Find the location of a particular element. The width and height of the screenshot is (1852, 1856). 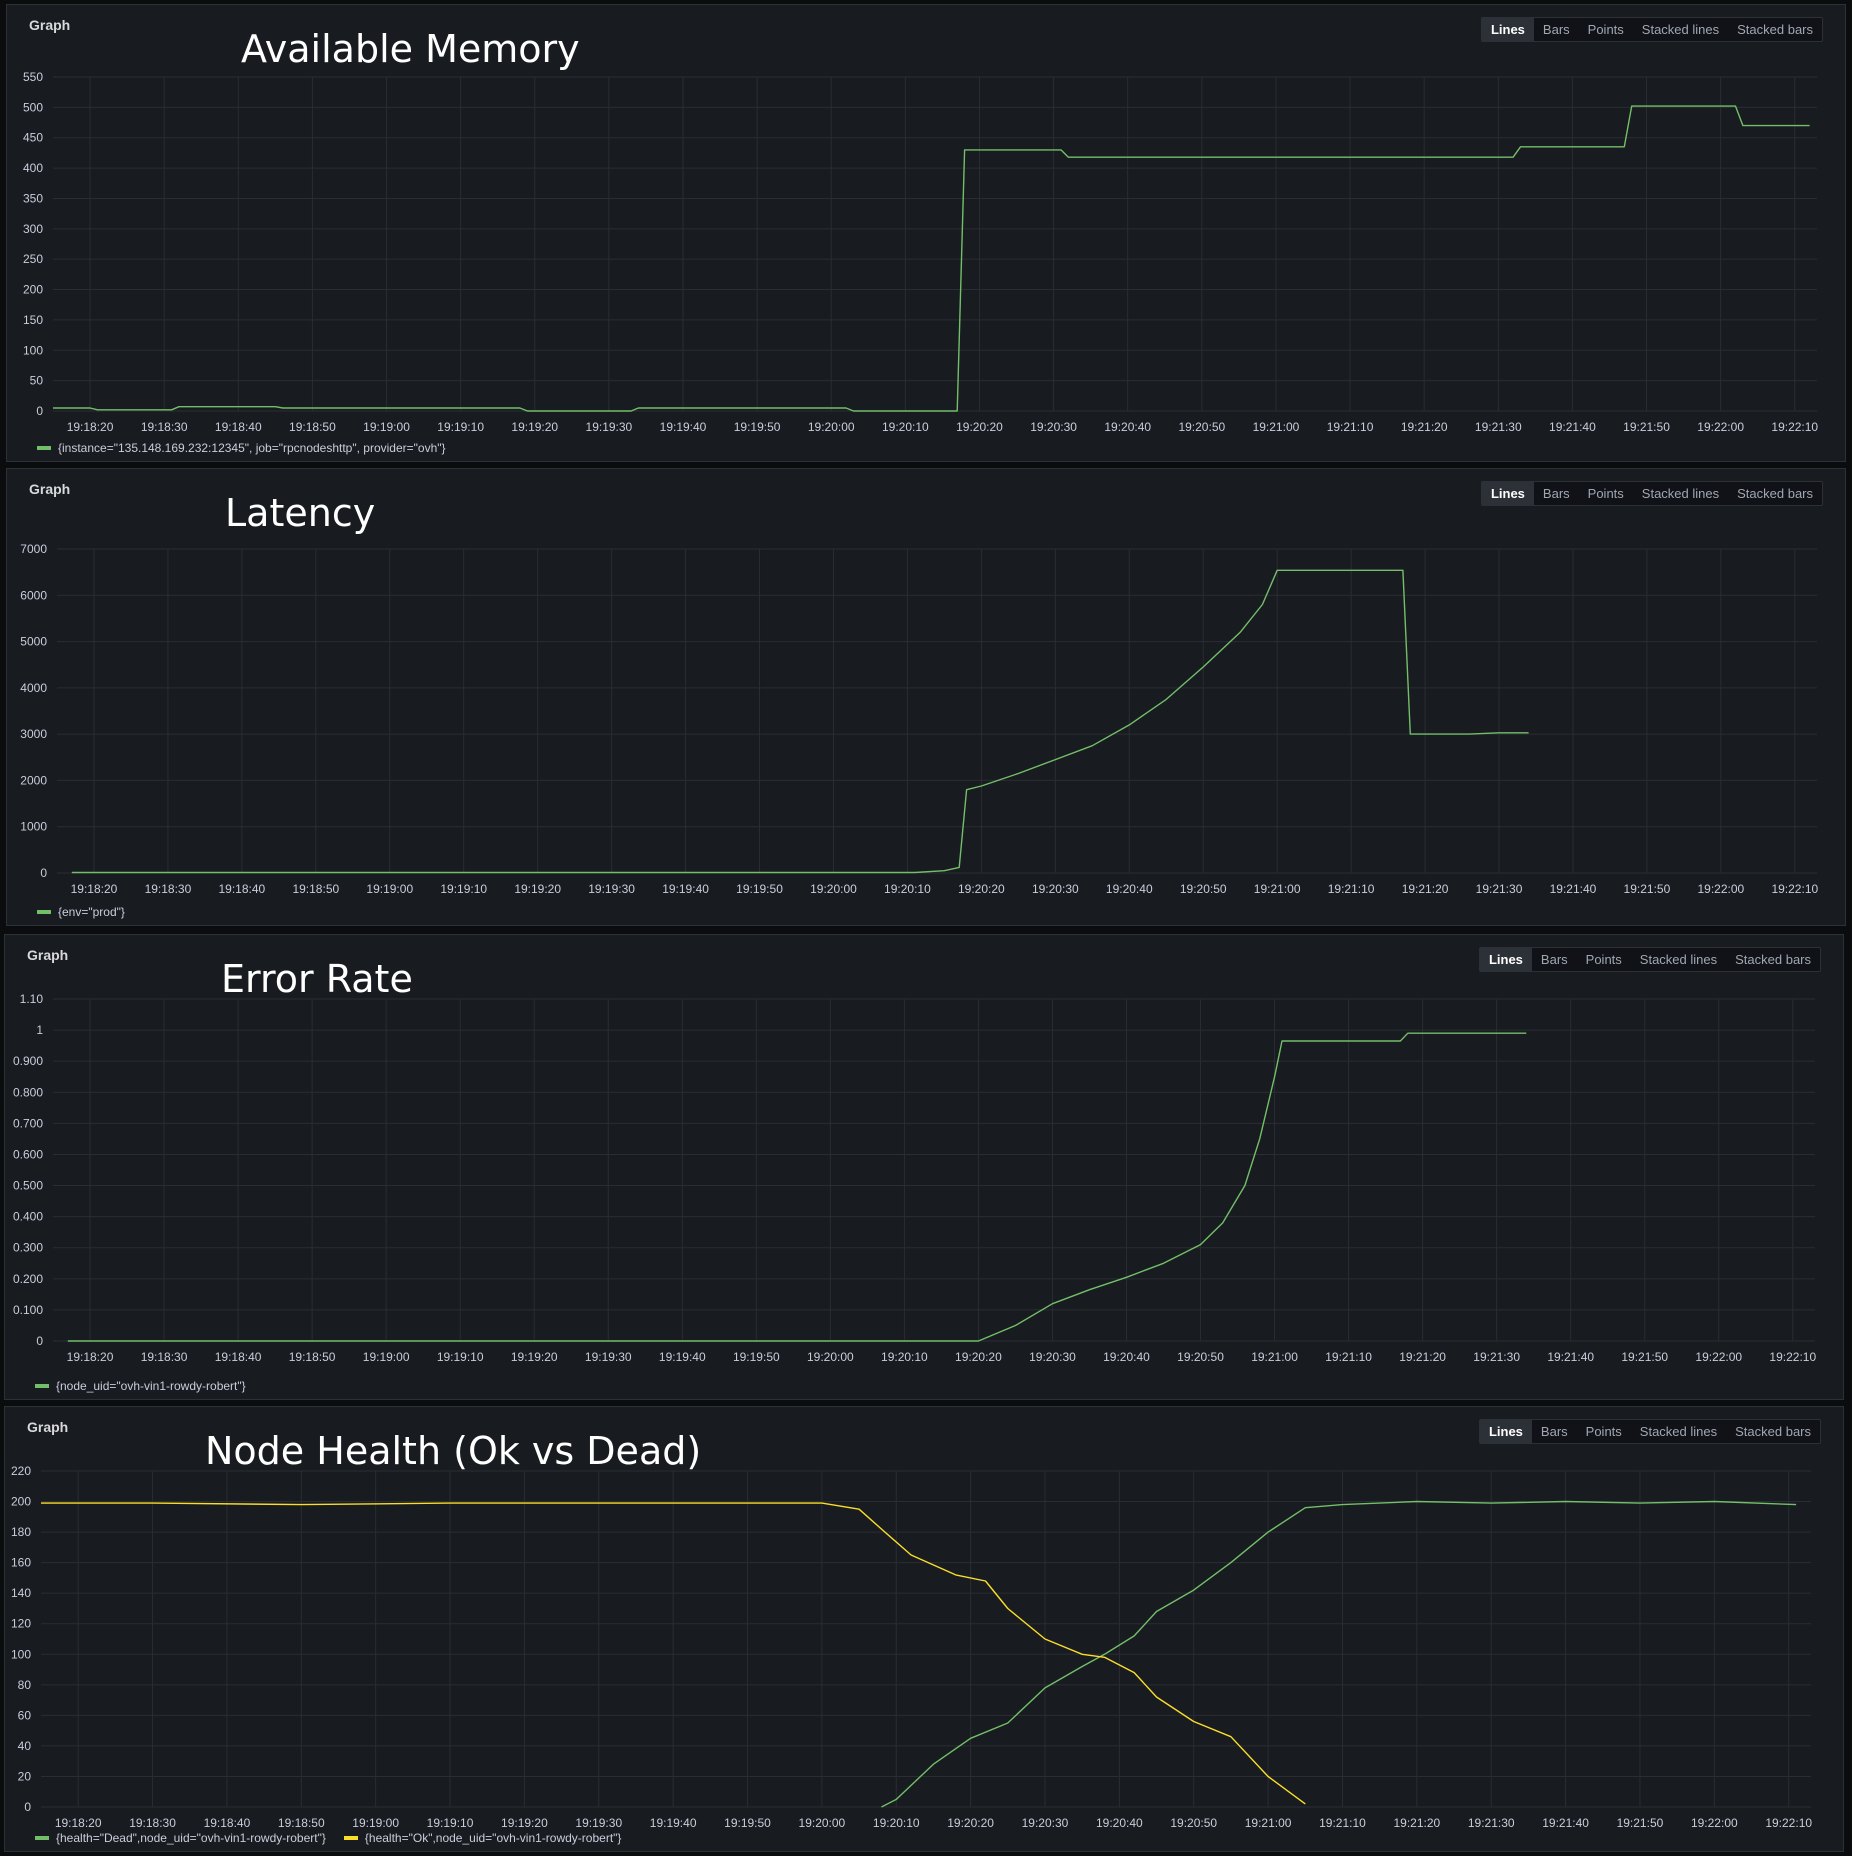

legend: {env="prod"} is located at coordinates (81, 912).